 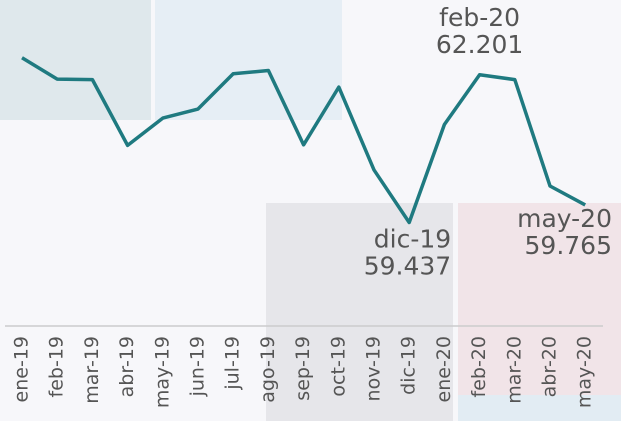 What do you see at coordinates (303, 368) in the screenshot?
I see `x-tick-label: sep-19` at bounding box center [303, 368].